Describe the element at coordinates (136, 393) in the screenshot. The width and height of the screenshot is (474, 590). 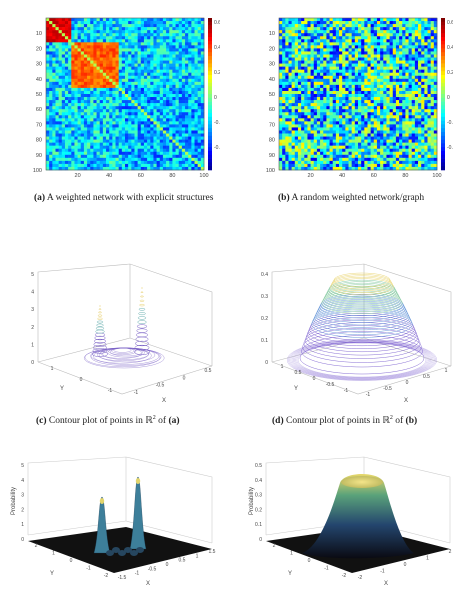
I see `tick-label: -1` at that location.